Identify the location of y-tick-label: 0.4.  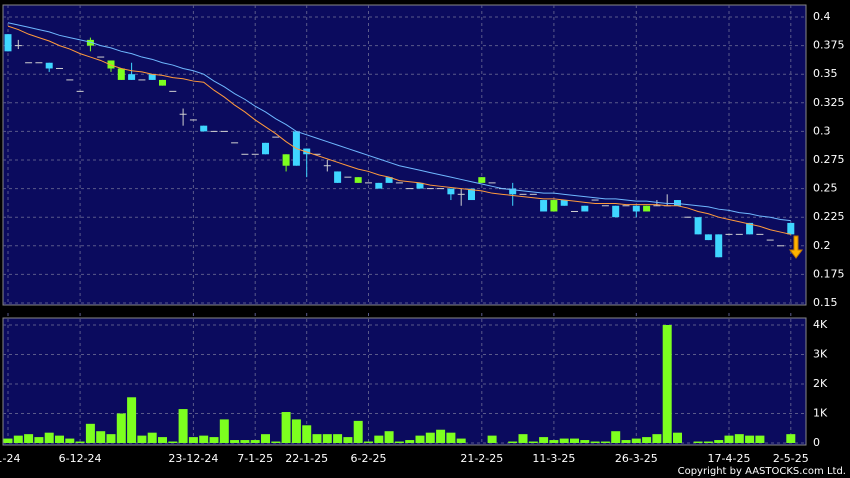
(822, 16).